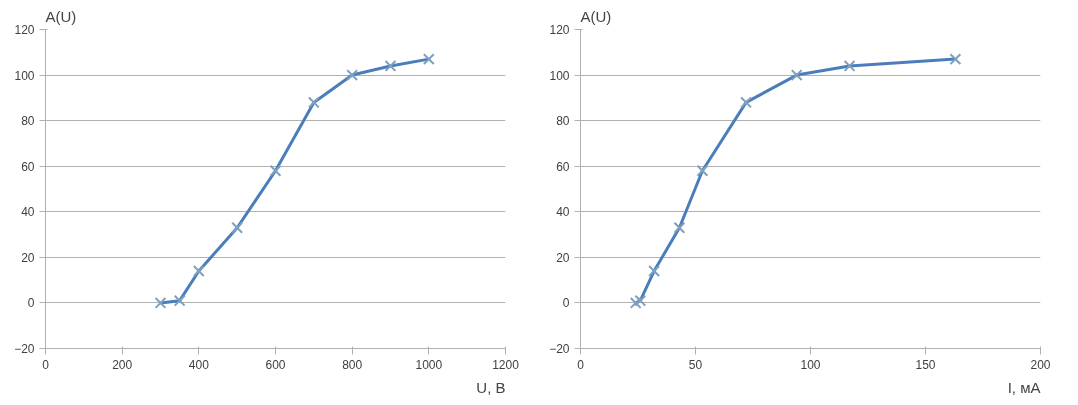 This screenshot has width=1078, height=405. I want to click on x-tick-label: 1000, so click(429, 364).